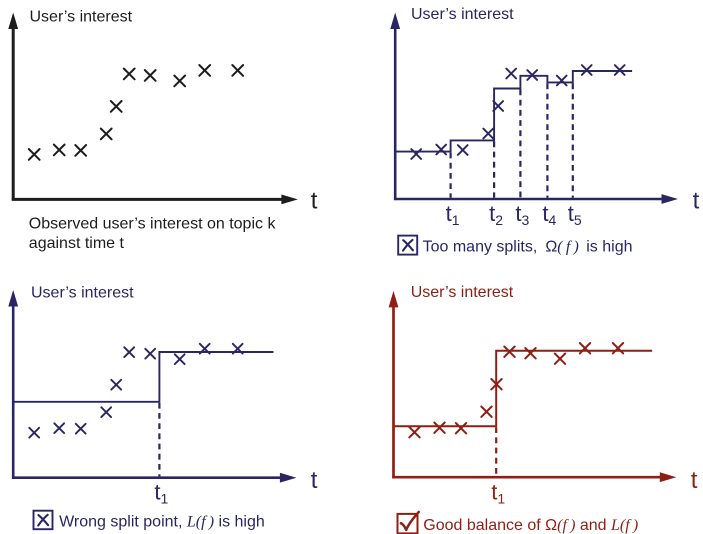 The height and width of the screenshot is (534, 703). I want to click on svg-text:Too many splits,Ω( f ) is high: Too many splits, Ω( f ) is high, so click(528, 247).